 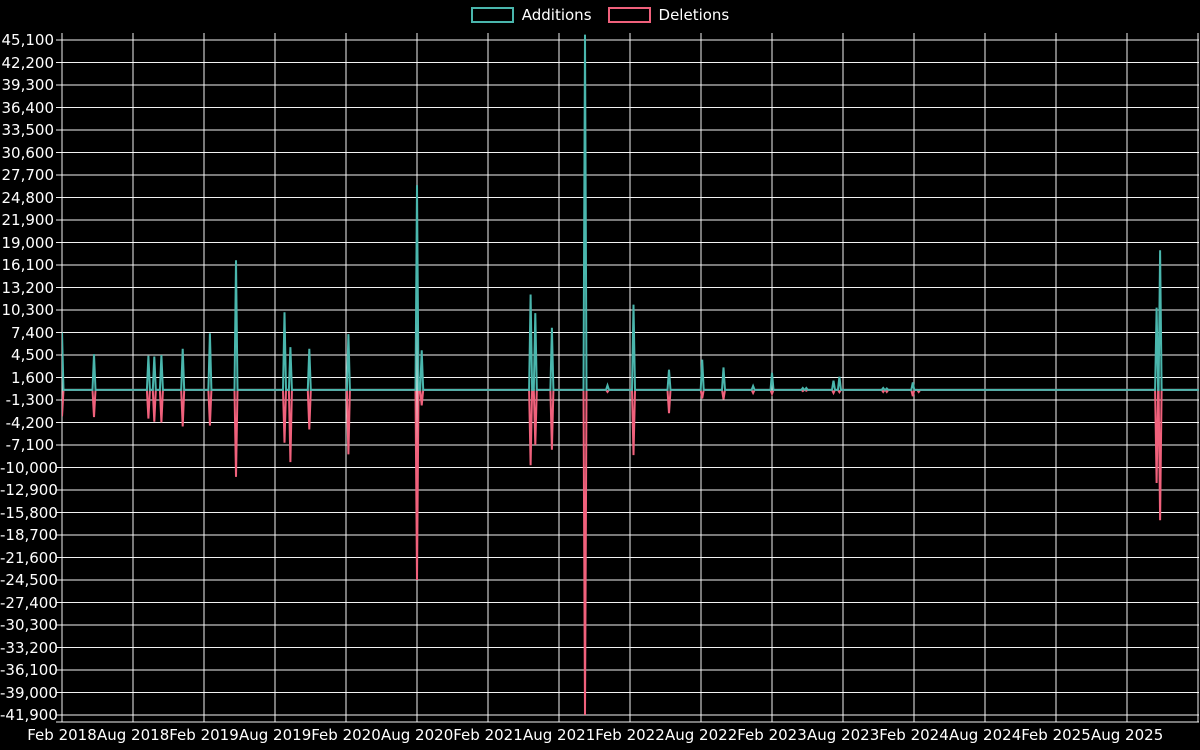 What do you see at coordinates (914, 735) in the screenshot?
I see `x-axis-tick-label: Feb 2024` at bounding box center [914, 735].